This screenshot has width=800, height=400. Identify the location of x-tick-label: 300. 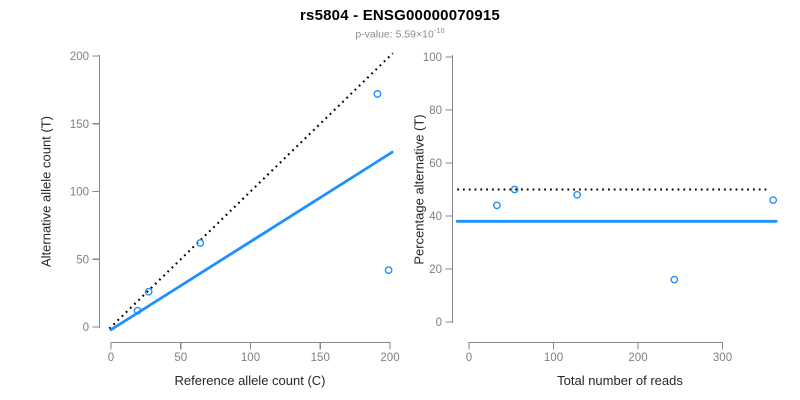
(722, 358).